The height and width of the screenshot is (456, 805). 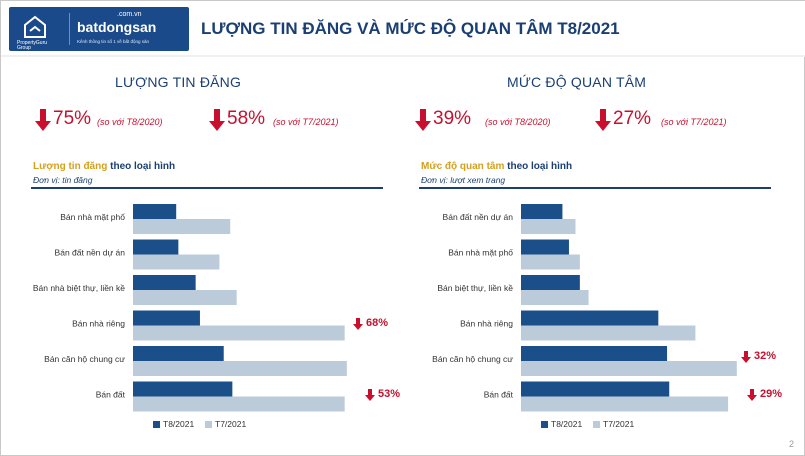 I want to click on propertyguru-text: PropertyGuru Group, so click(x=32, y=46).